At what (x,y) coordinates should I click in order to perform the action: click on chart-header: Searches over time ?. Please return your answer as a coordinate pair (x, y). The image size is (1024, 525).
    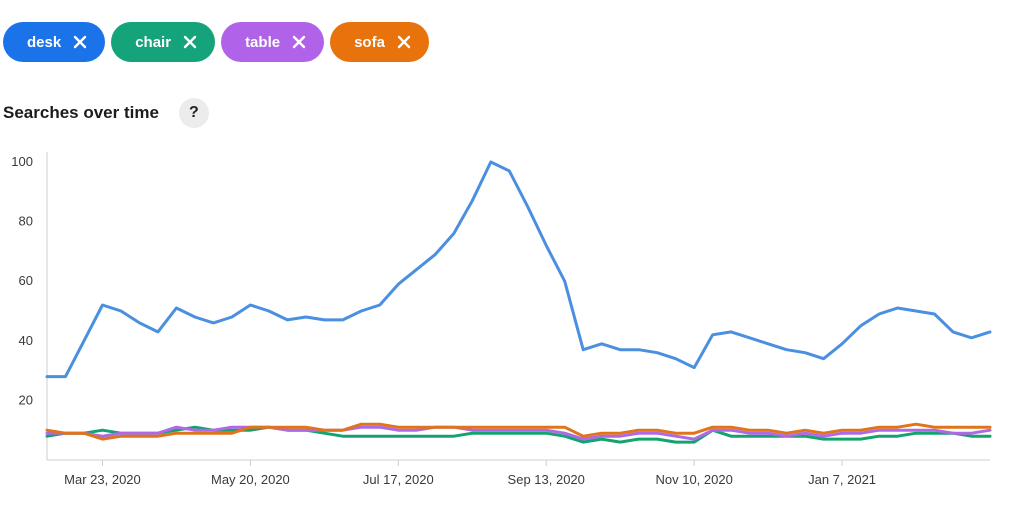
    Looking at the image, I should click on (106, 113).